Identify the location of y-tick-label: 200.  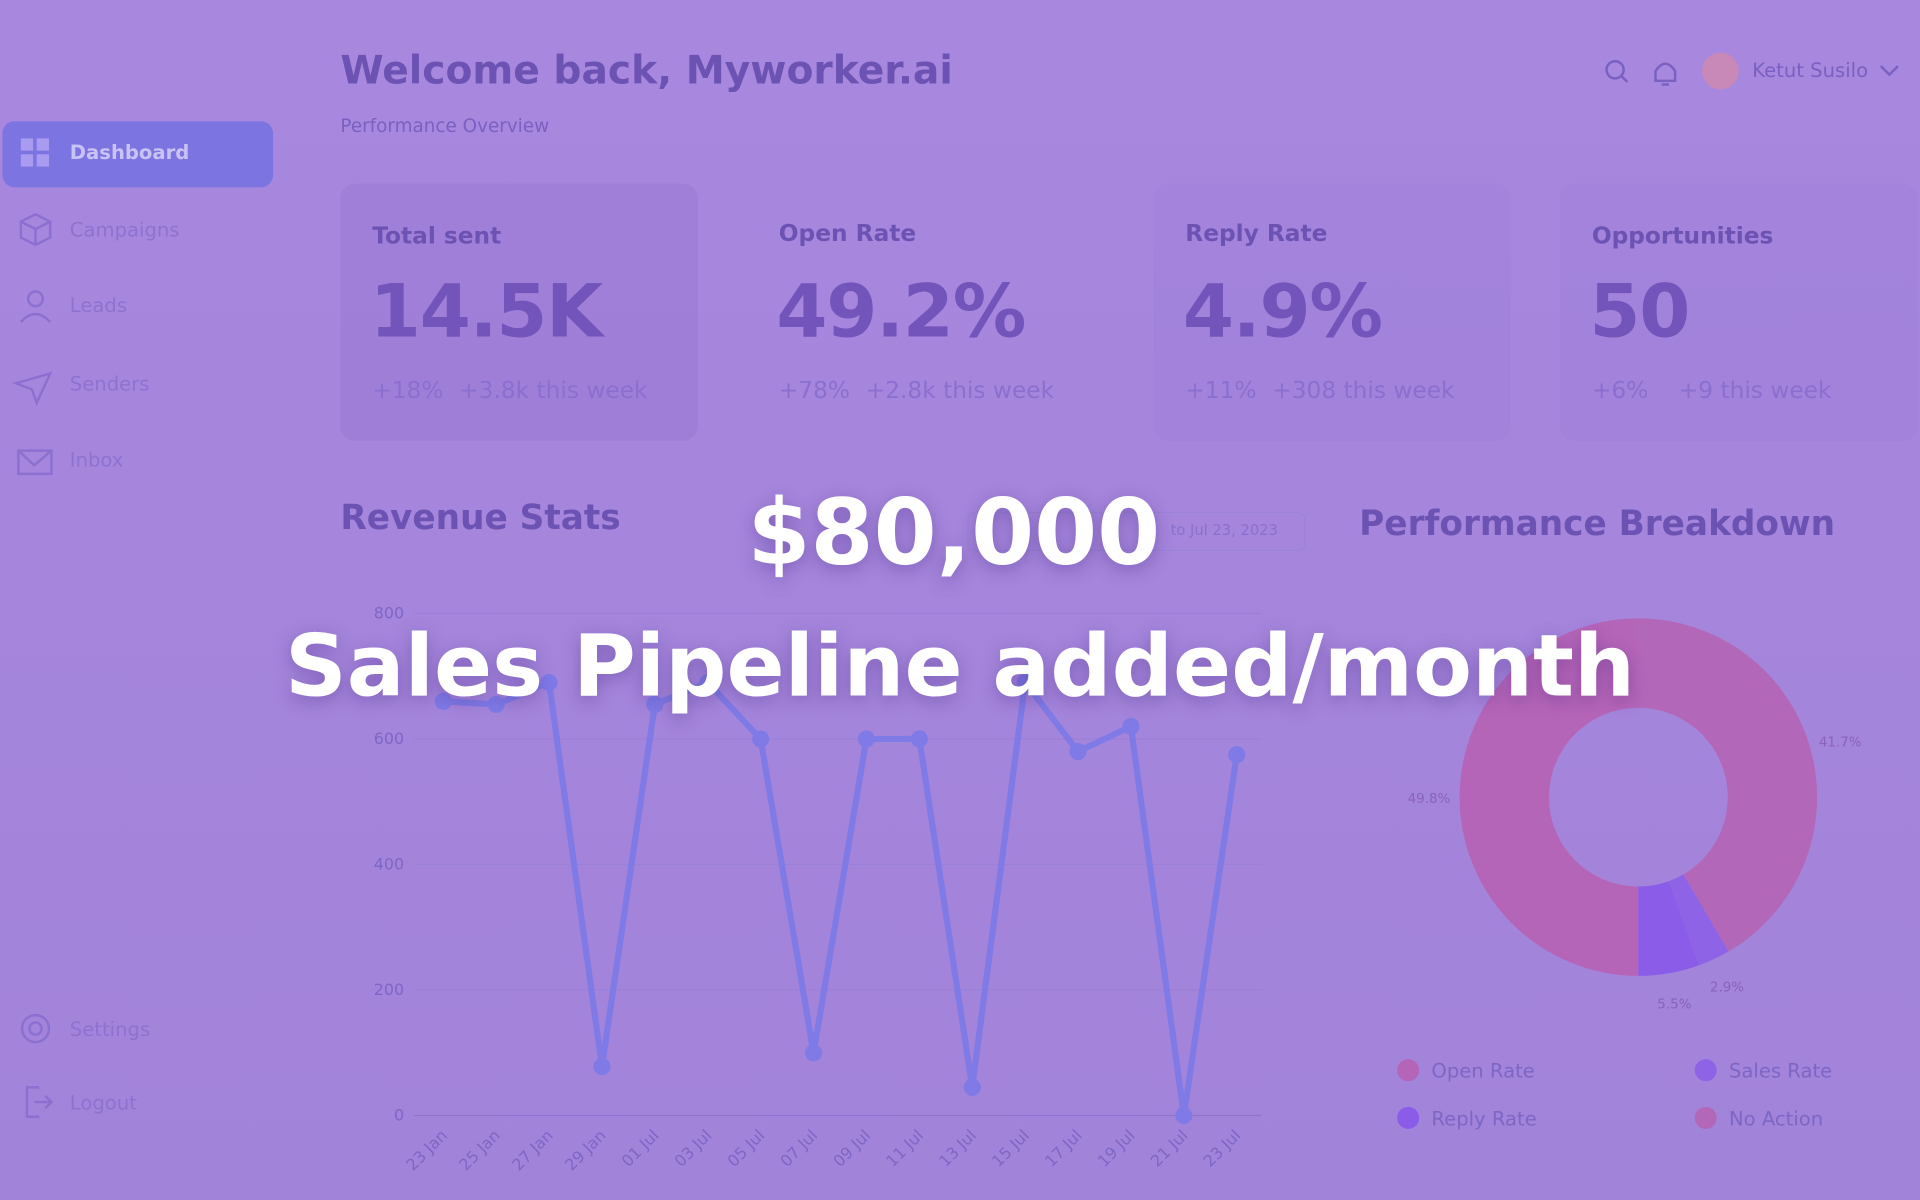
(389, 989).